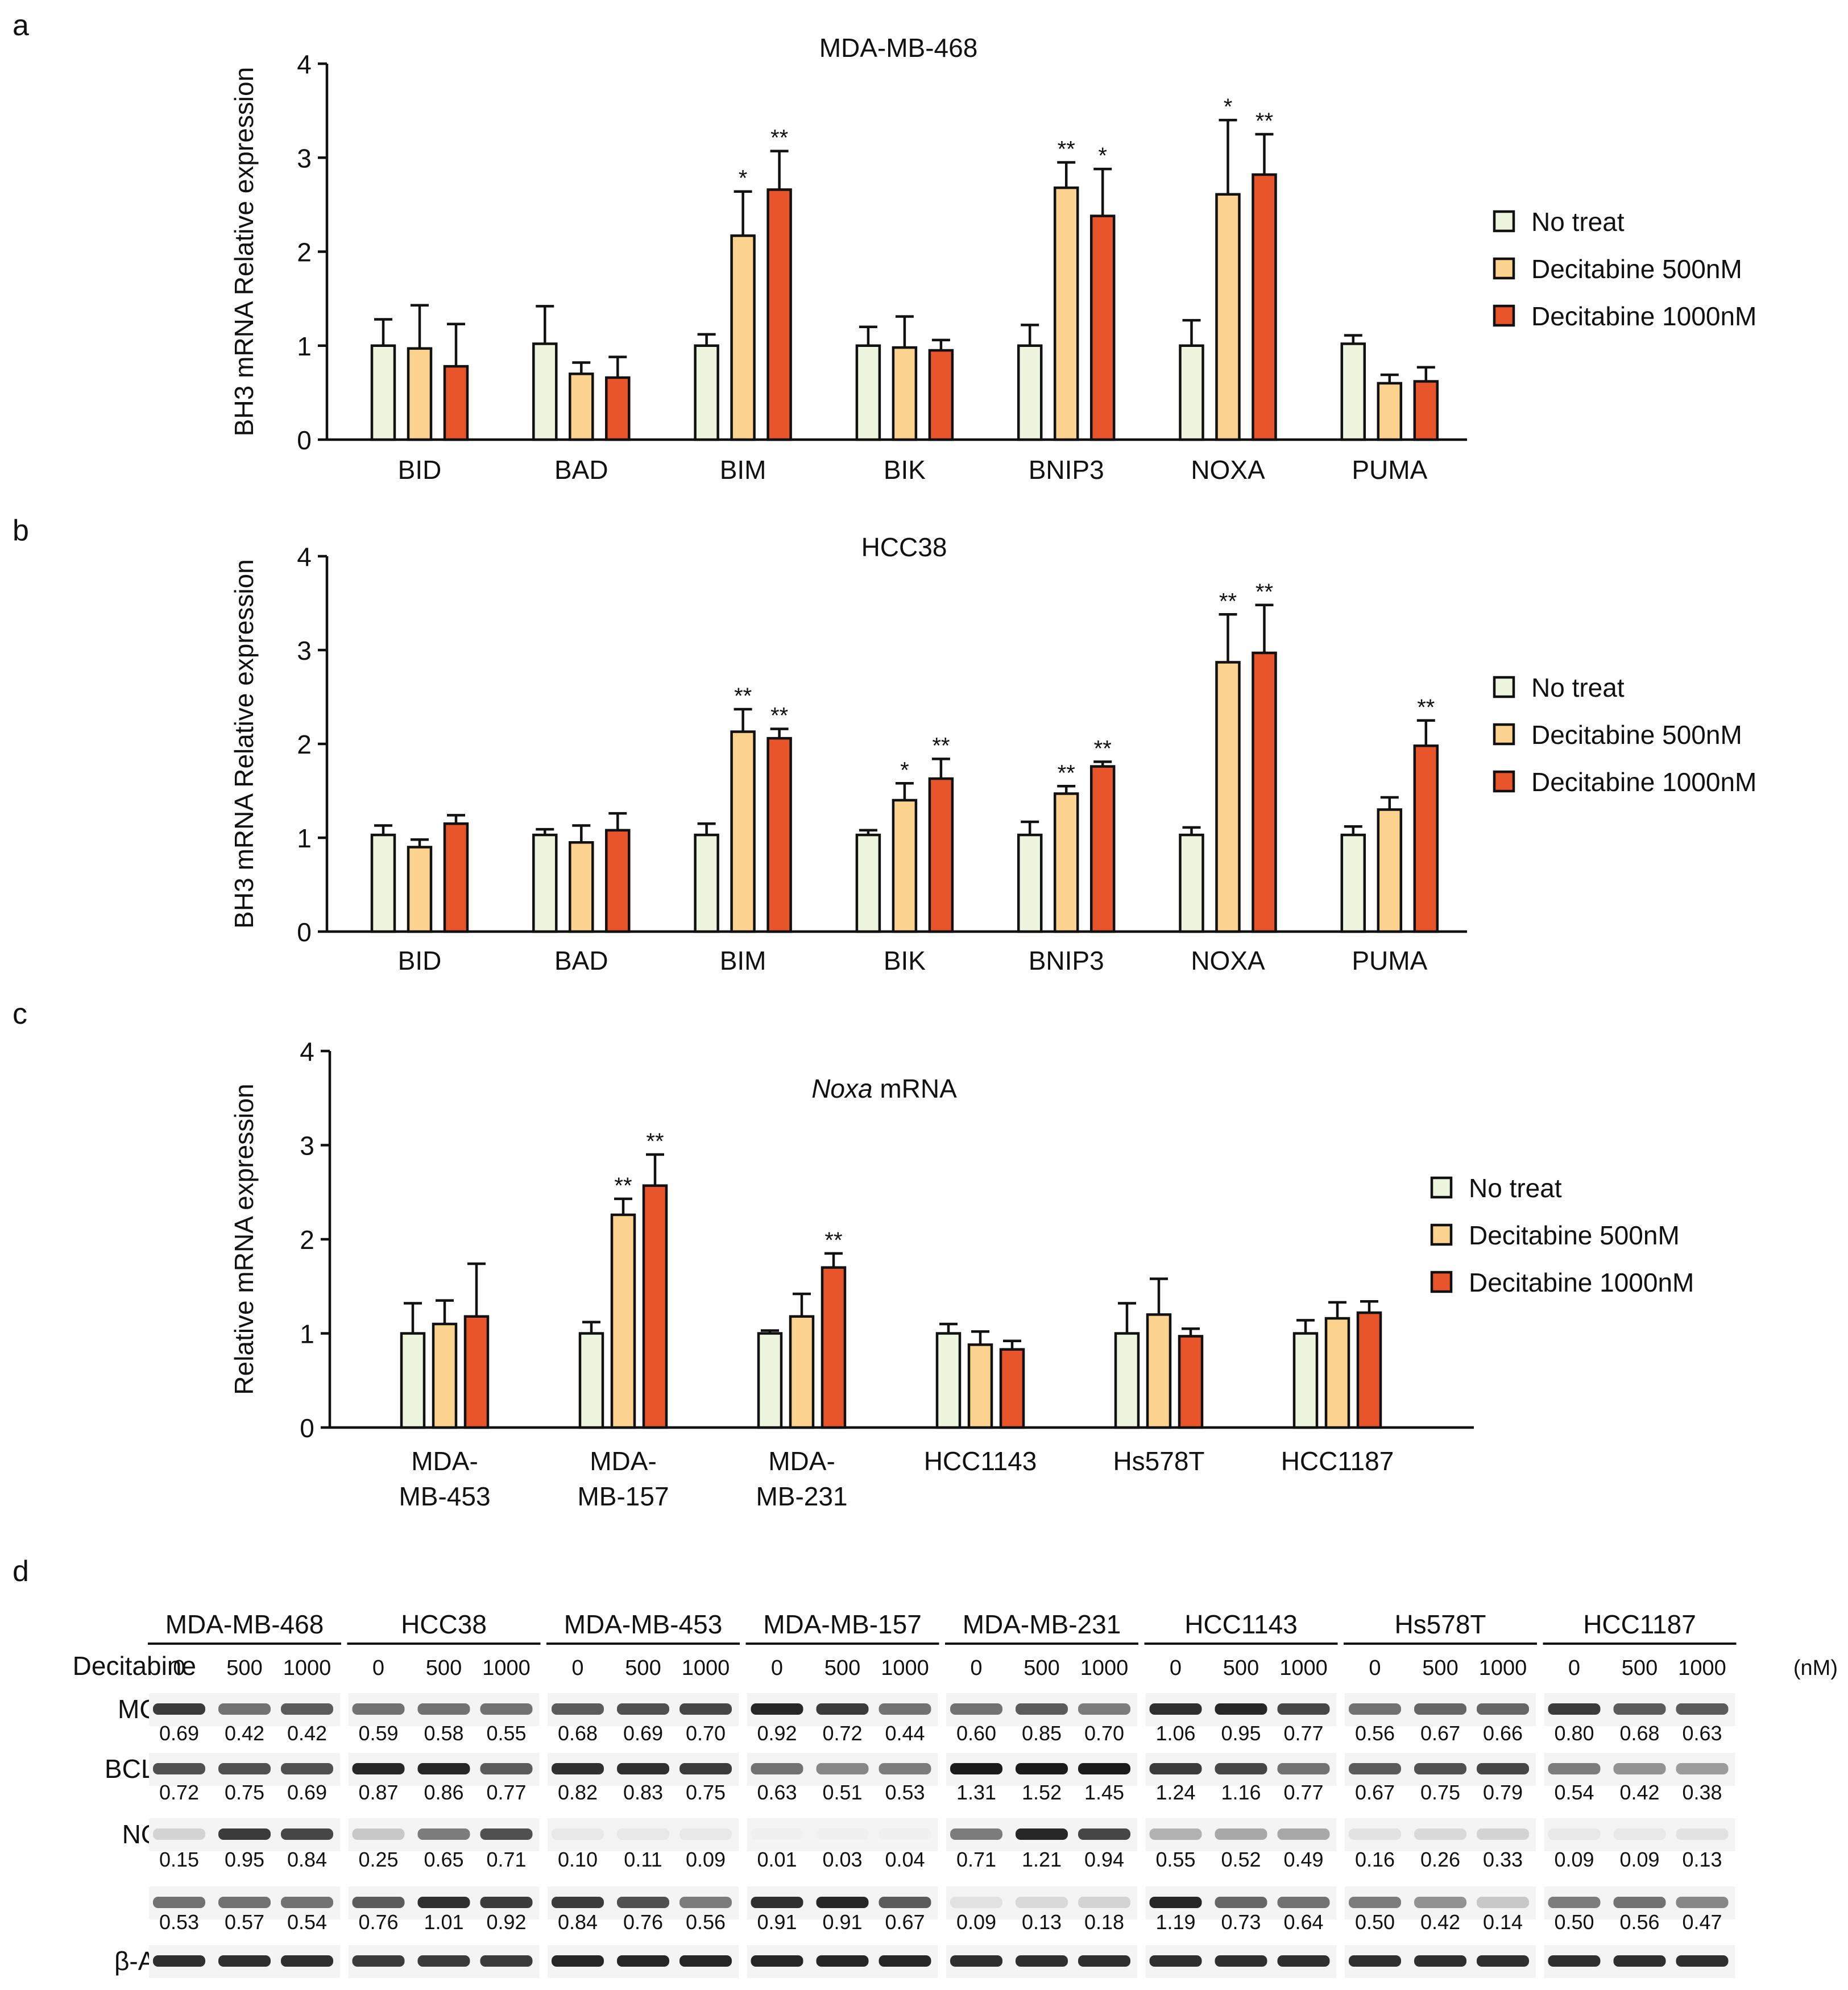 This screenshot has width=1848, height=1990. I want to click on dose-label: 0, so click(1375, 1668).